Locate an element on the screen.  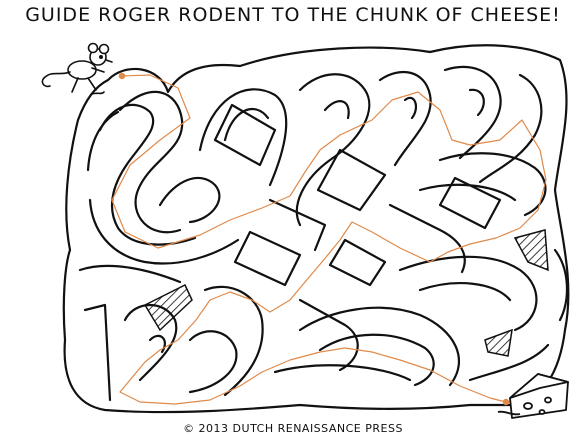
copyright-credit: © 2013 DUTCH RENAISSANCE PRESS is located at coordinates (293, 428).